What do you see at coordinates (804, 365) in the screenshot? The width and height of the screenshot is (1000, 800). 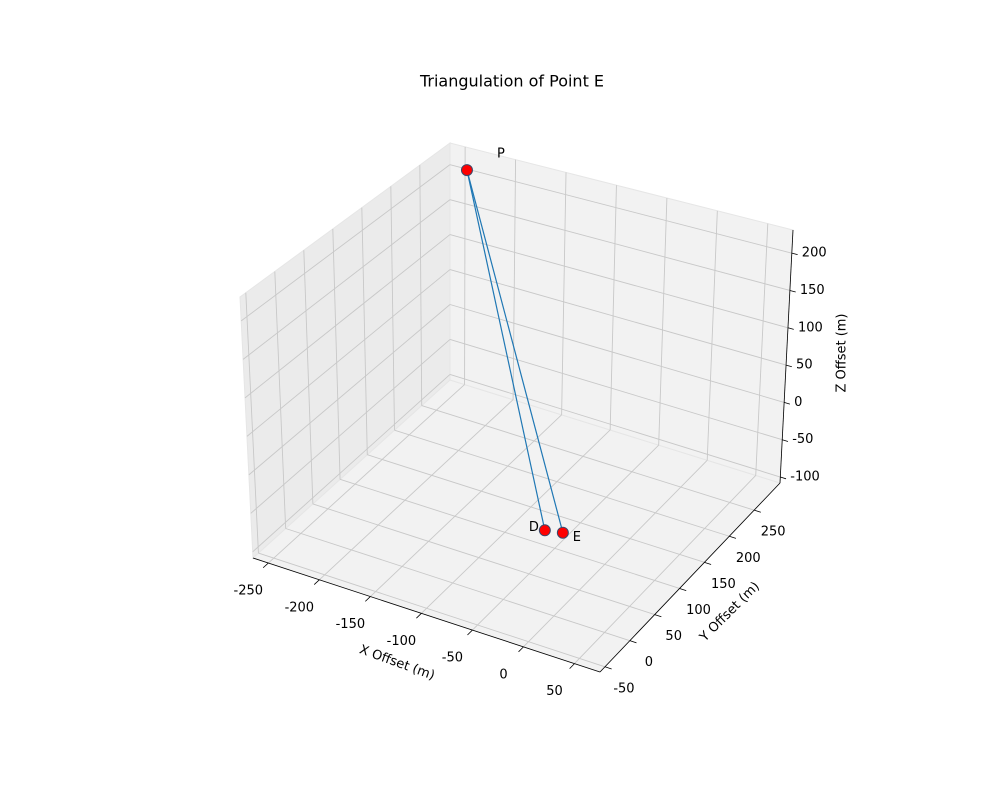 I see `z-tick-label: 50` at bounding box center [804, 365].